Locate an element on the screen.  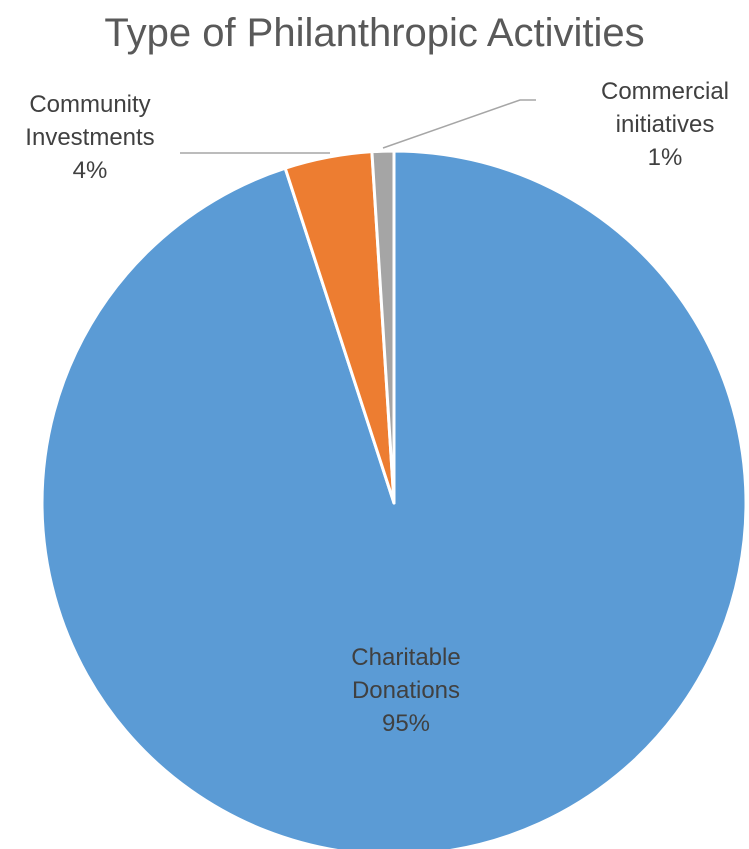
slice-value-label: 95% is located at coordinates (406, 723).